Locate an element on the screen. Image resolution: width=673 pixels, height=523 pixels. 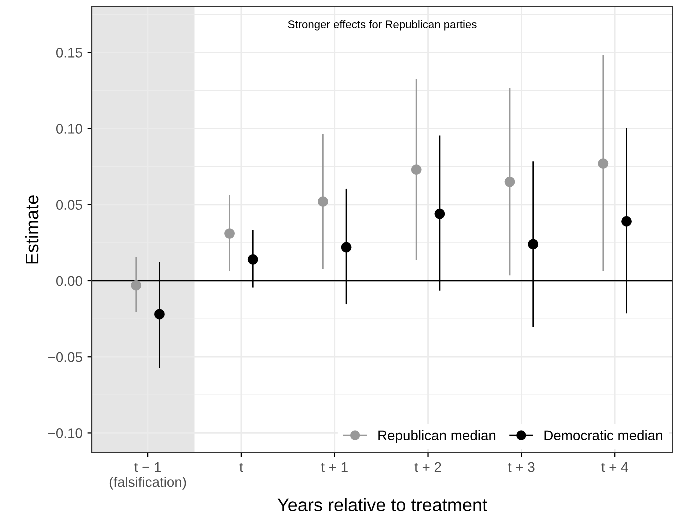
y-axis-title: Estimate is located at coordinates (32, 230).